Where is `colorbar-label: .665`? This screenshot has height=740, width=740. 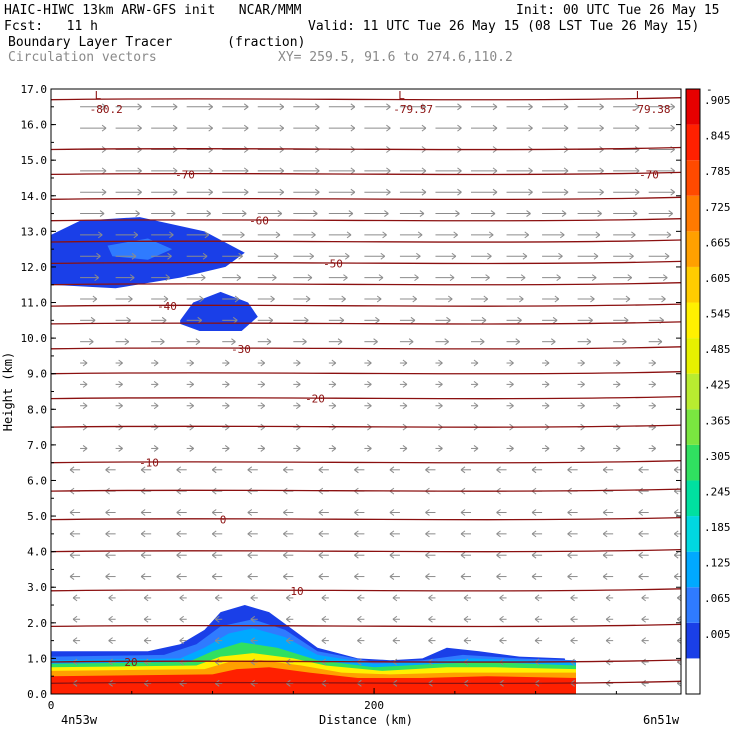 colorbar-label: .665 is located at coordinates (717, 242).